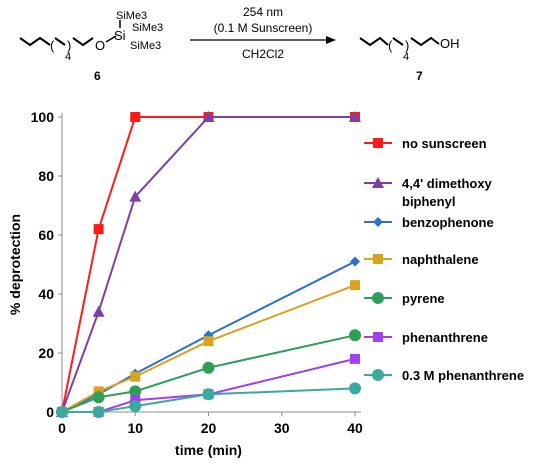  What do you see at coordinates (419, 76) in the screenshot?
I see `product-label: 7` at bounding box center [419, 76].